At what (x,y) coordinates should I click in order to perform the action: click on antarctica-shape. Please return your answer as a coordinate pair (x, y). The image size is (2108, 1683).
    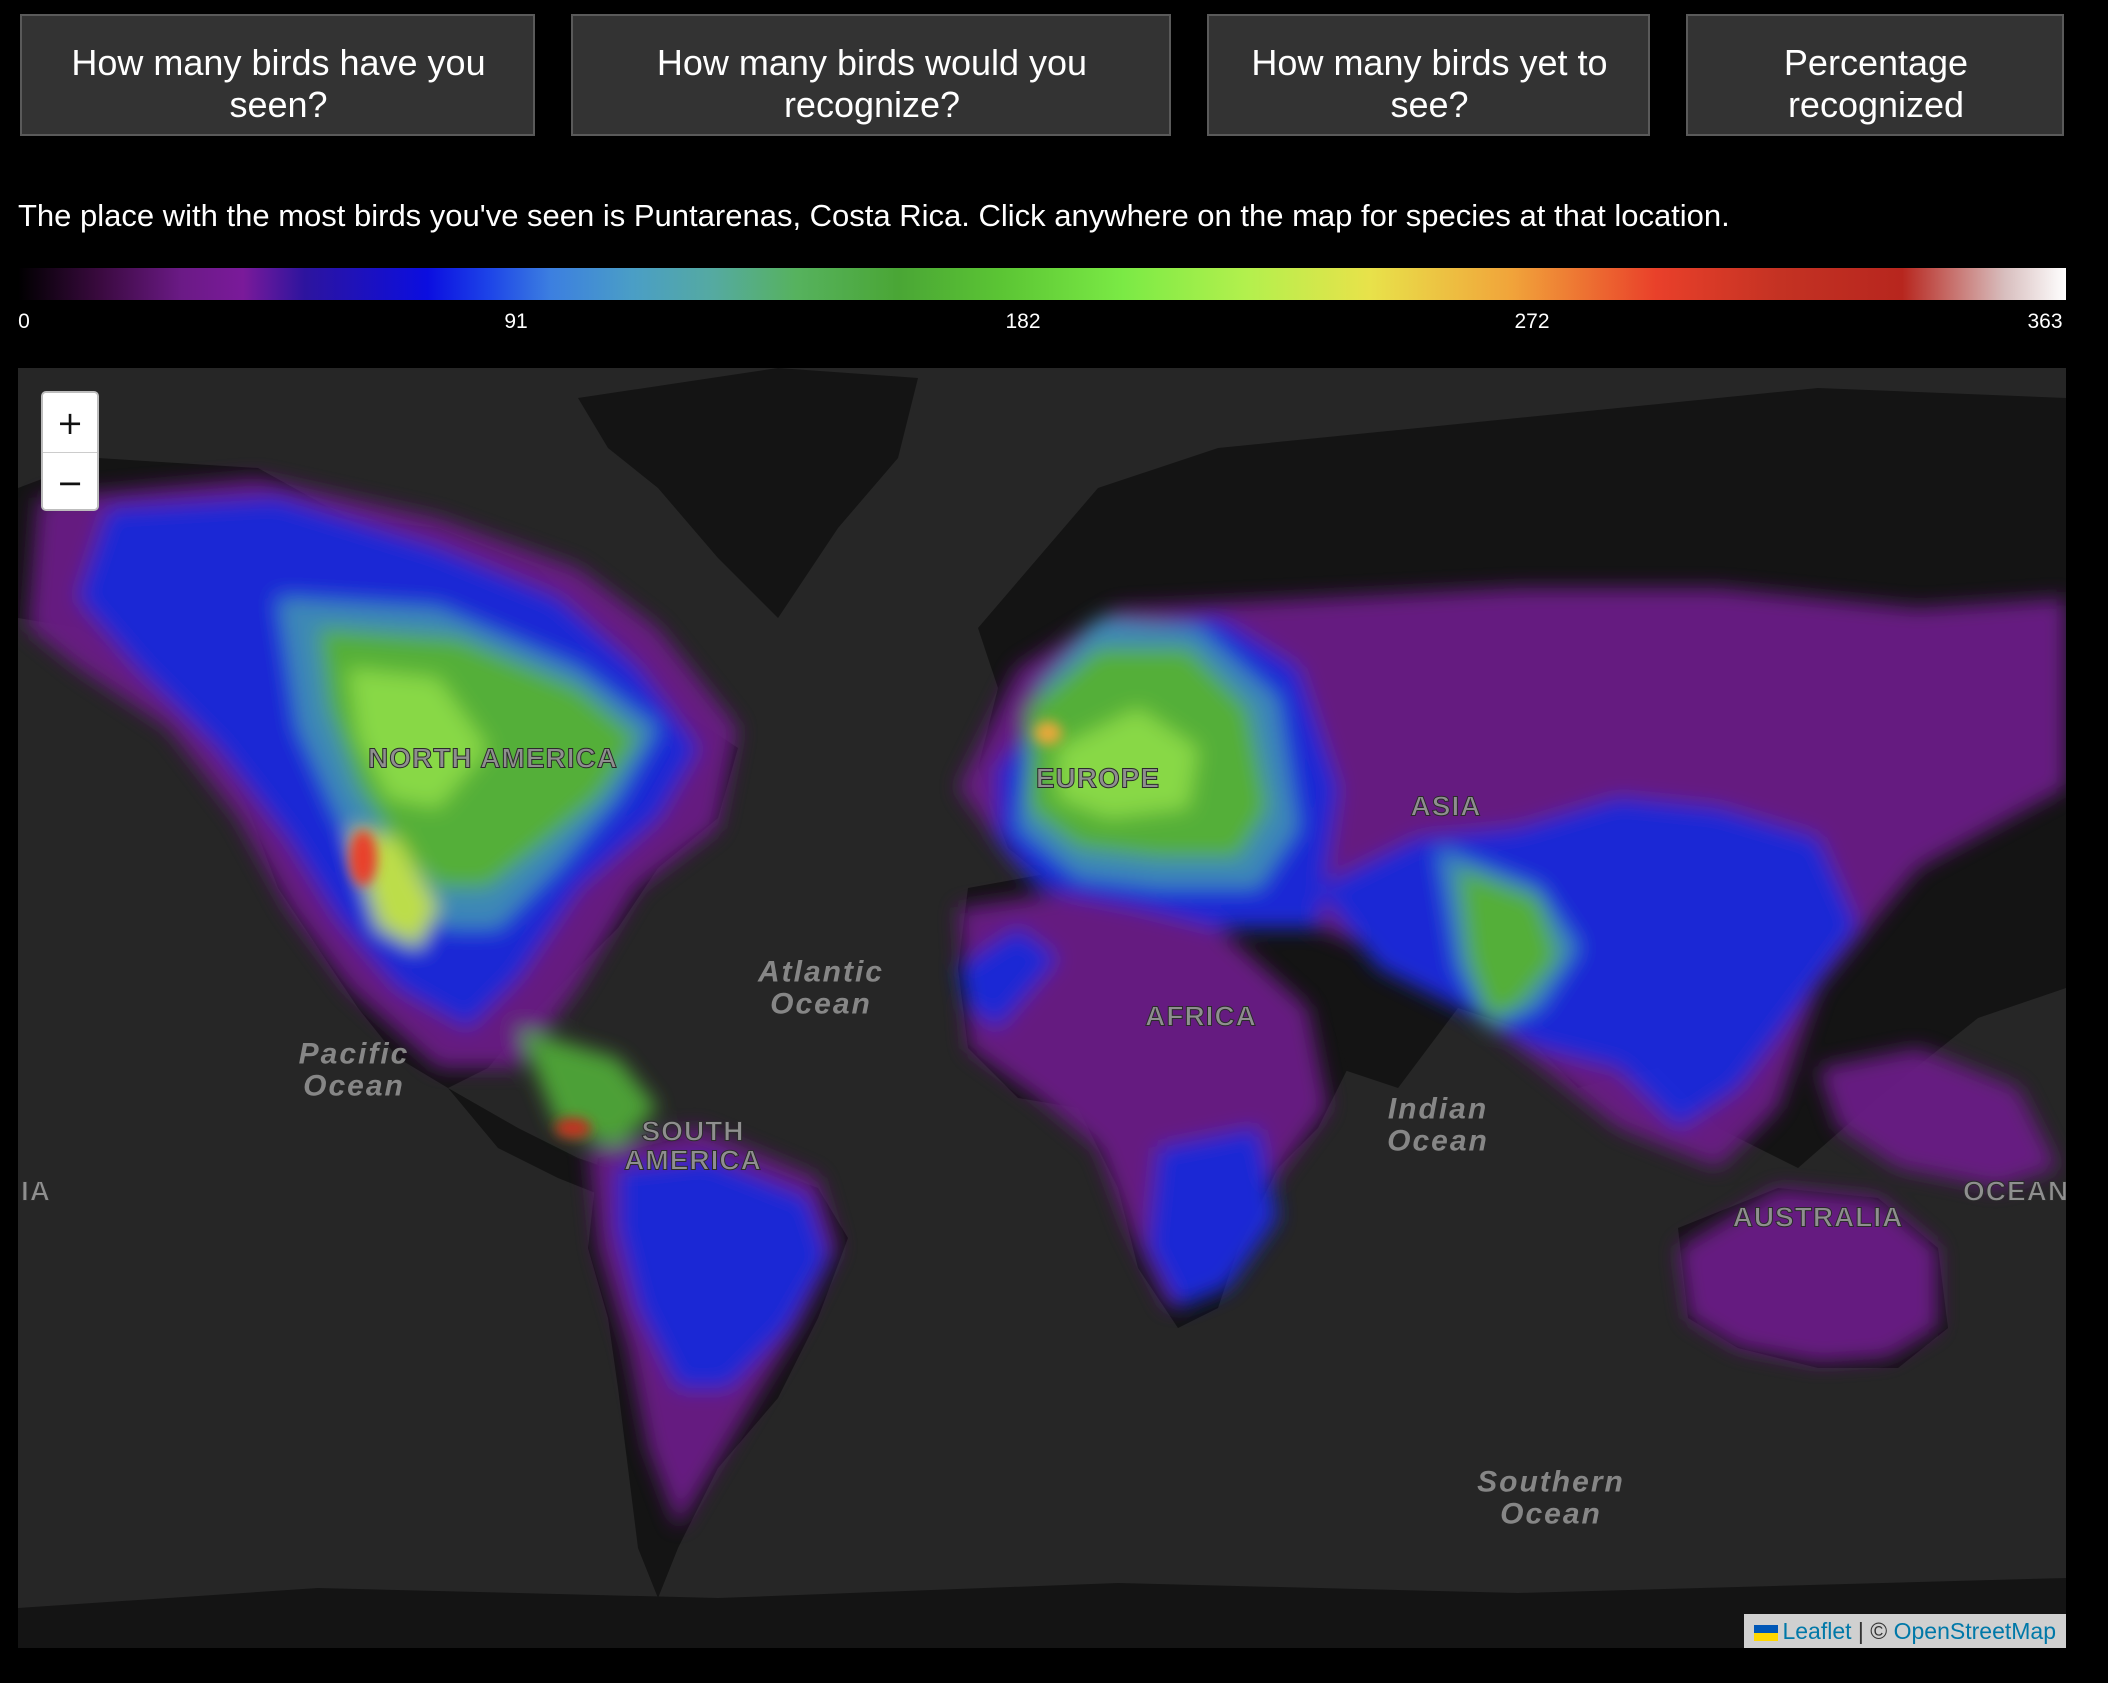
    Looking at the image, I should click on (1042, 1613).